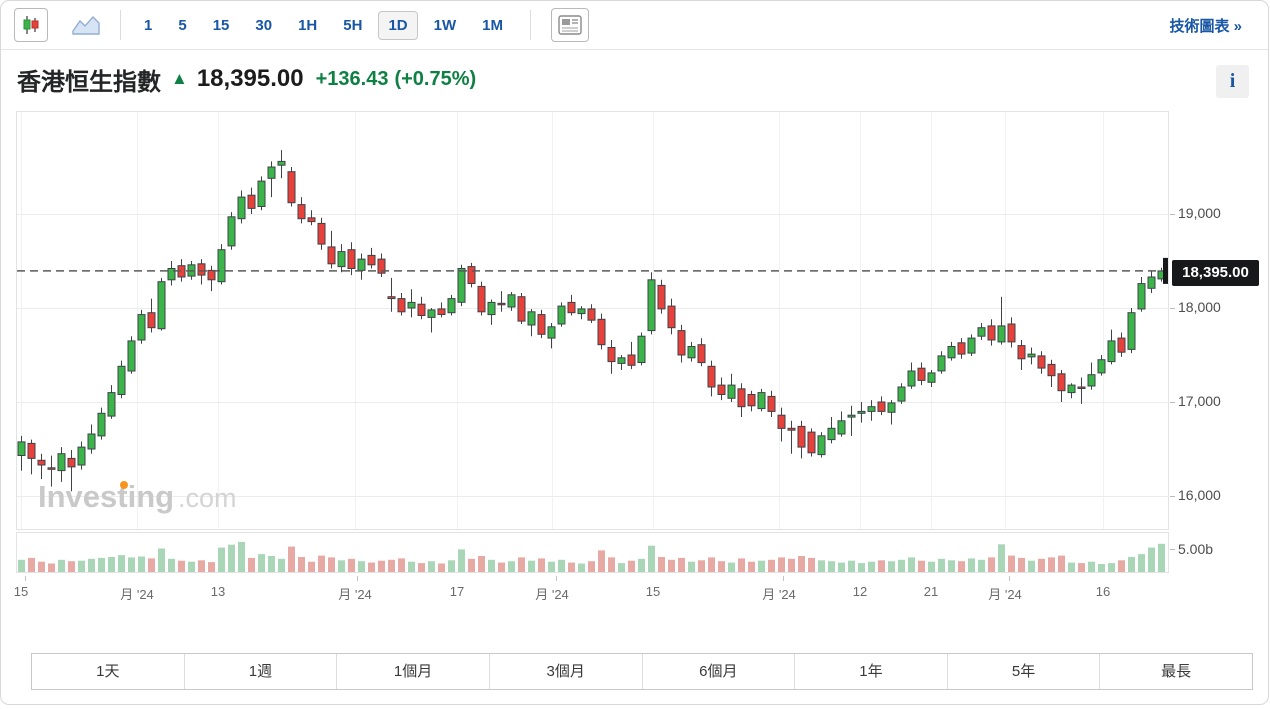 The height and width of the screenshot is (709, 1270). What do you see at coordinates (1232, 81) in the screenshot?
I see `info-icon: i` at bounding box center [1232, 81].